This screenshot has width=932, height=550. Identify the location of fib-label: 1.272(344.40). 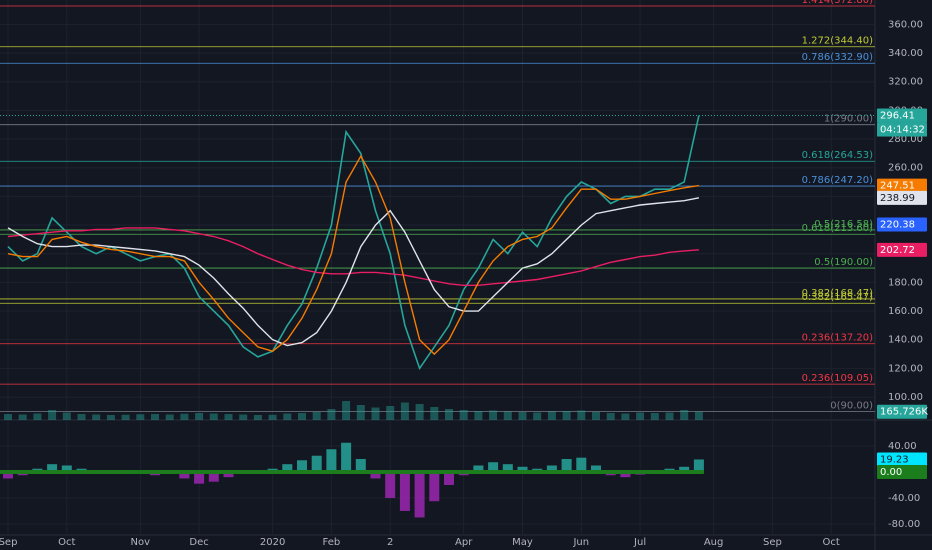
(838, 41).